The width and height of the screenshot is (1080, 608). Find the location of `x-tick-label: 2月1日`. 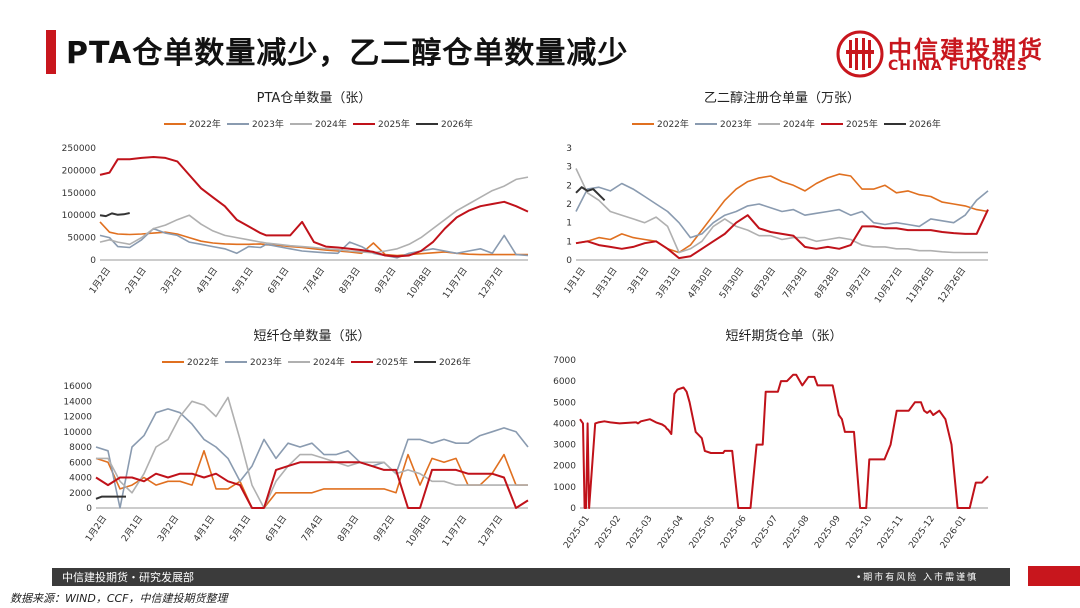

x-tick-label: 2月1日 is located at coordinates (132, 528).